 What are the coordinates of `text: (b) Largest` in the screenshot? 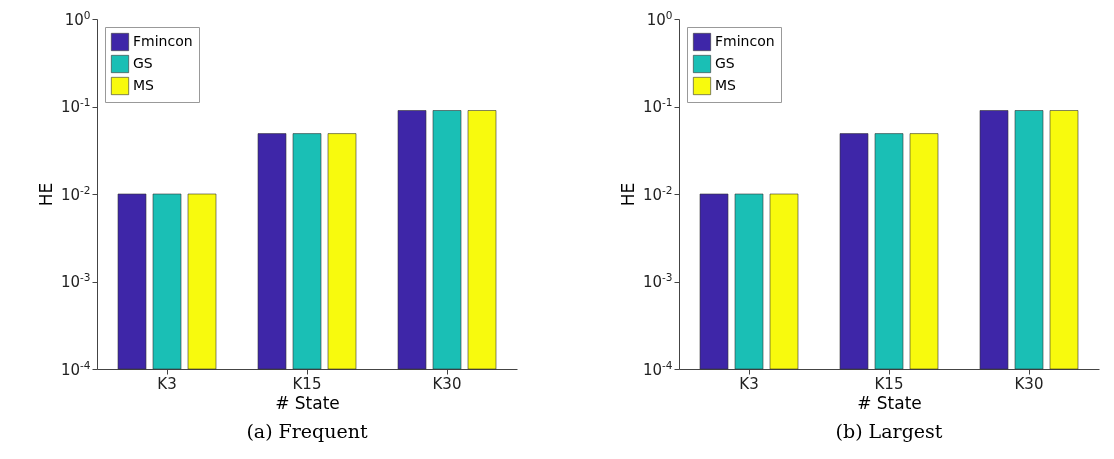 It's located at (889, 431).